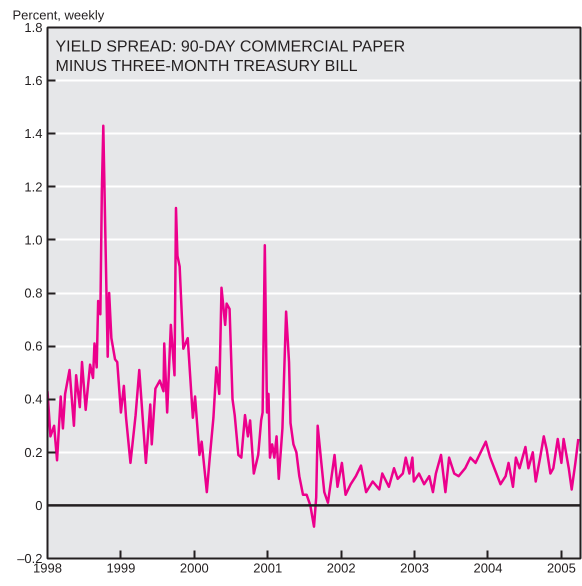 This screenshot has height=586, width=582. Describe the element at coordinates (33, 80) in the screenshot. I see `y-tick-label: 1.6` at that location.